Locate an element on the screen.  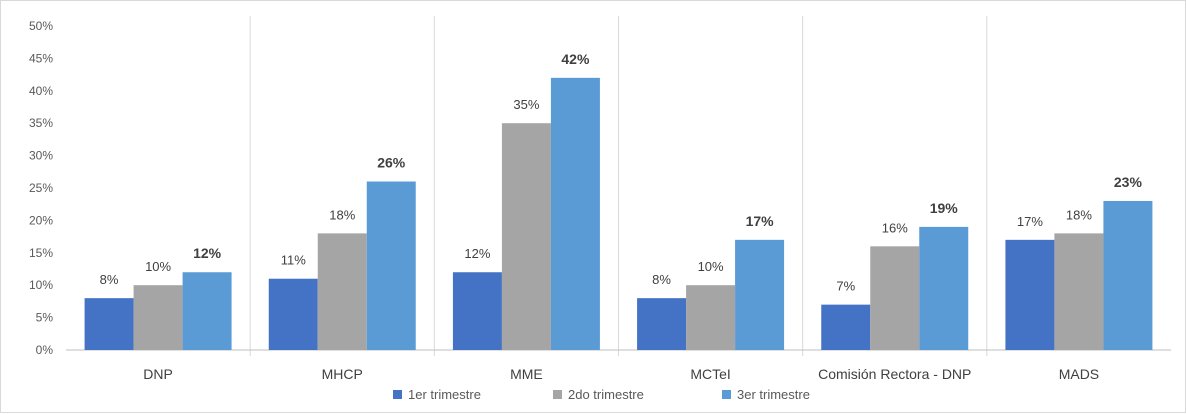
data-label: 26% is located at coordinates (391, 163).